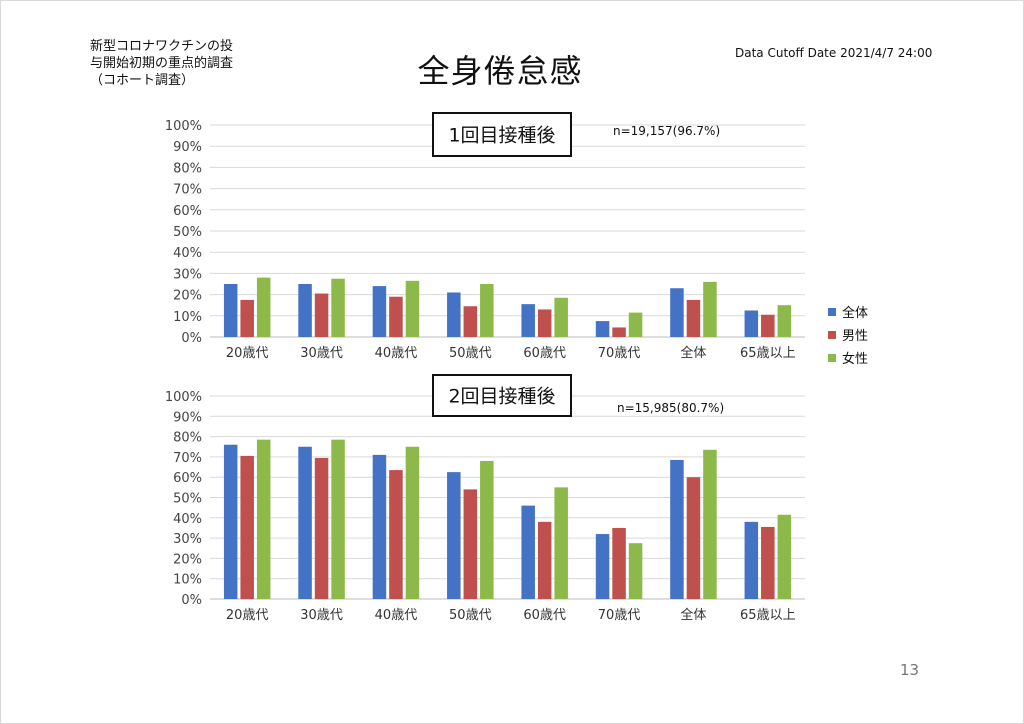 The width and height of the screenshot is (1024, 724). Describe the element at coordinates (855, 313) in the screenshot. I see `legend-label-overall: 全体` at that location.